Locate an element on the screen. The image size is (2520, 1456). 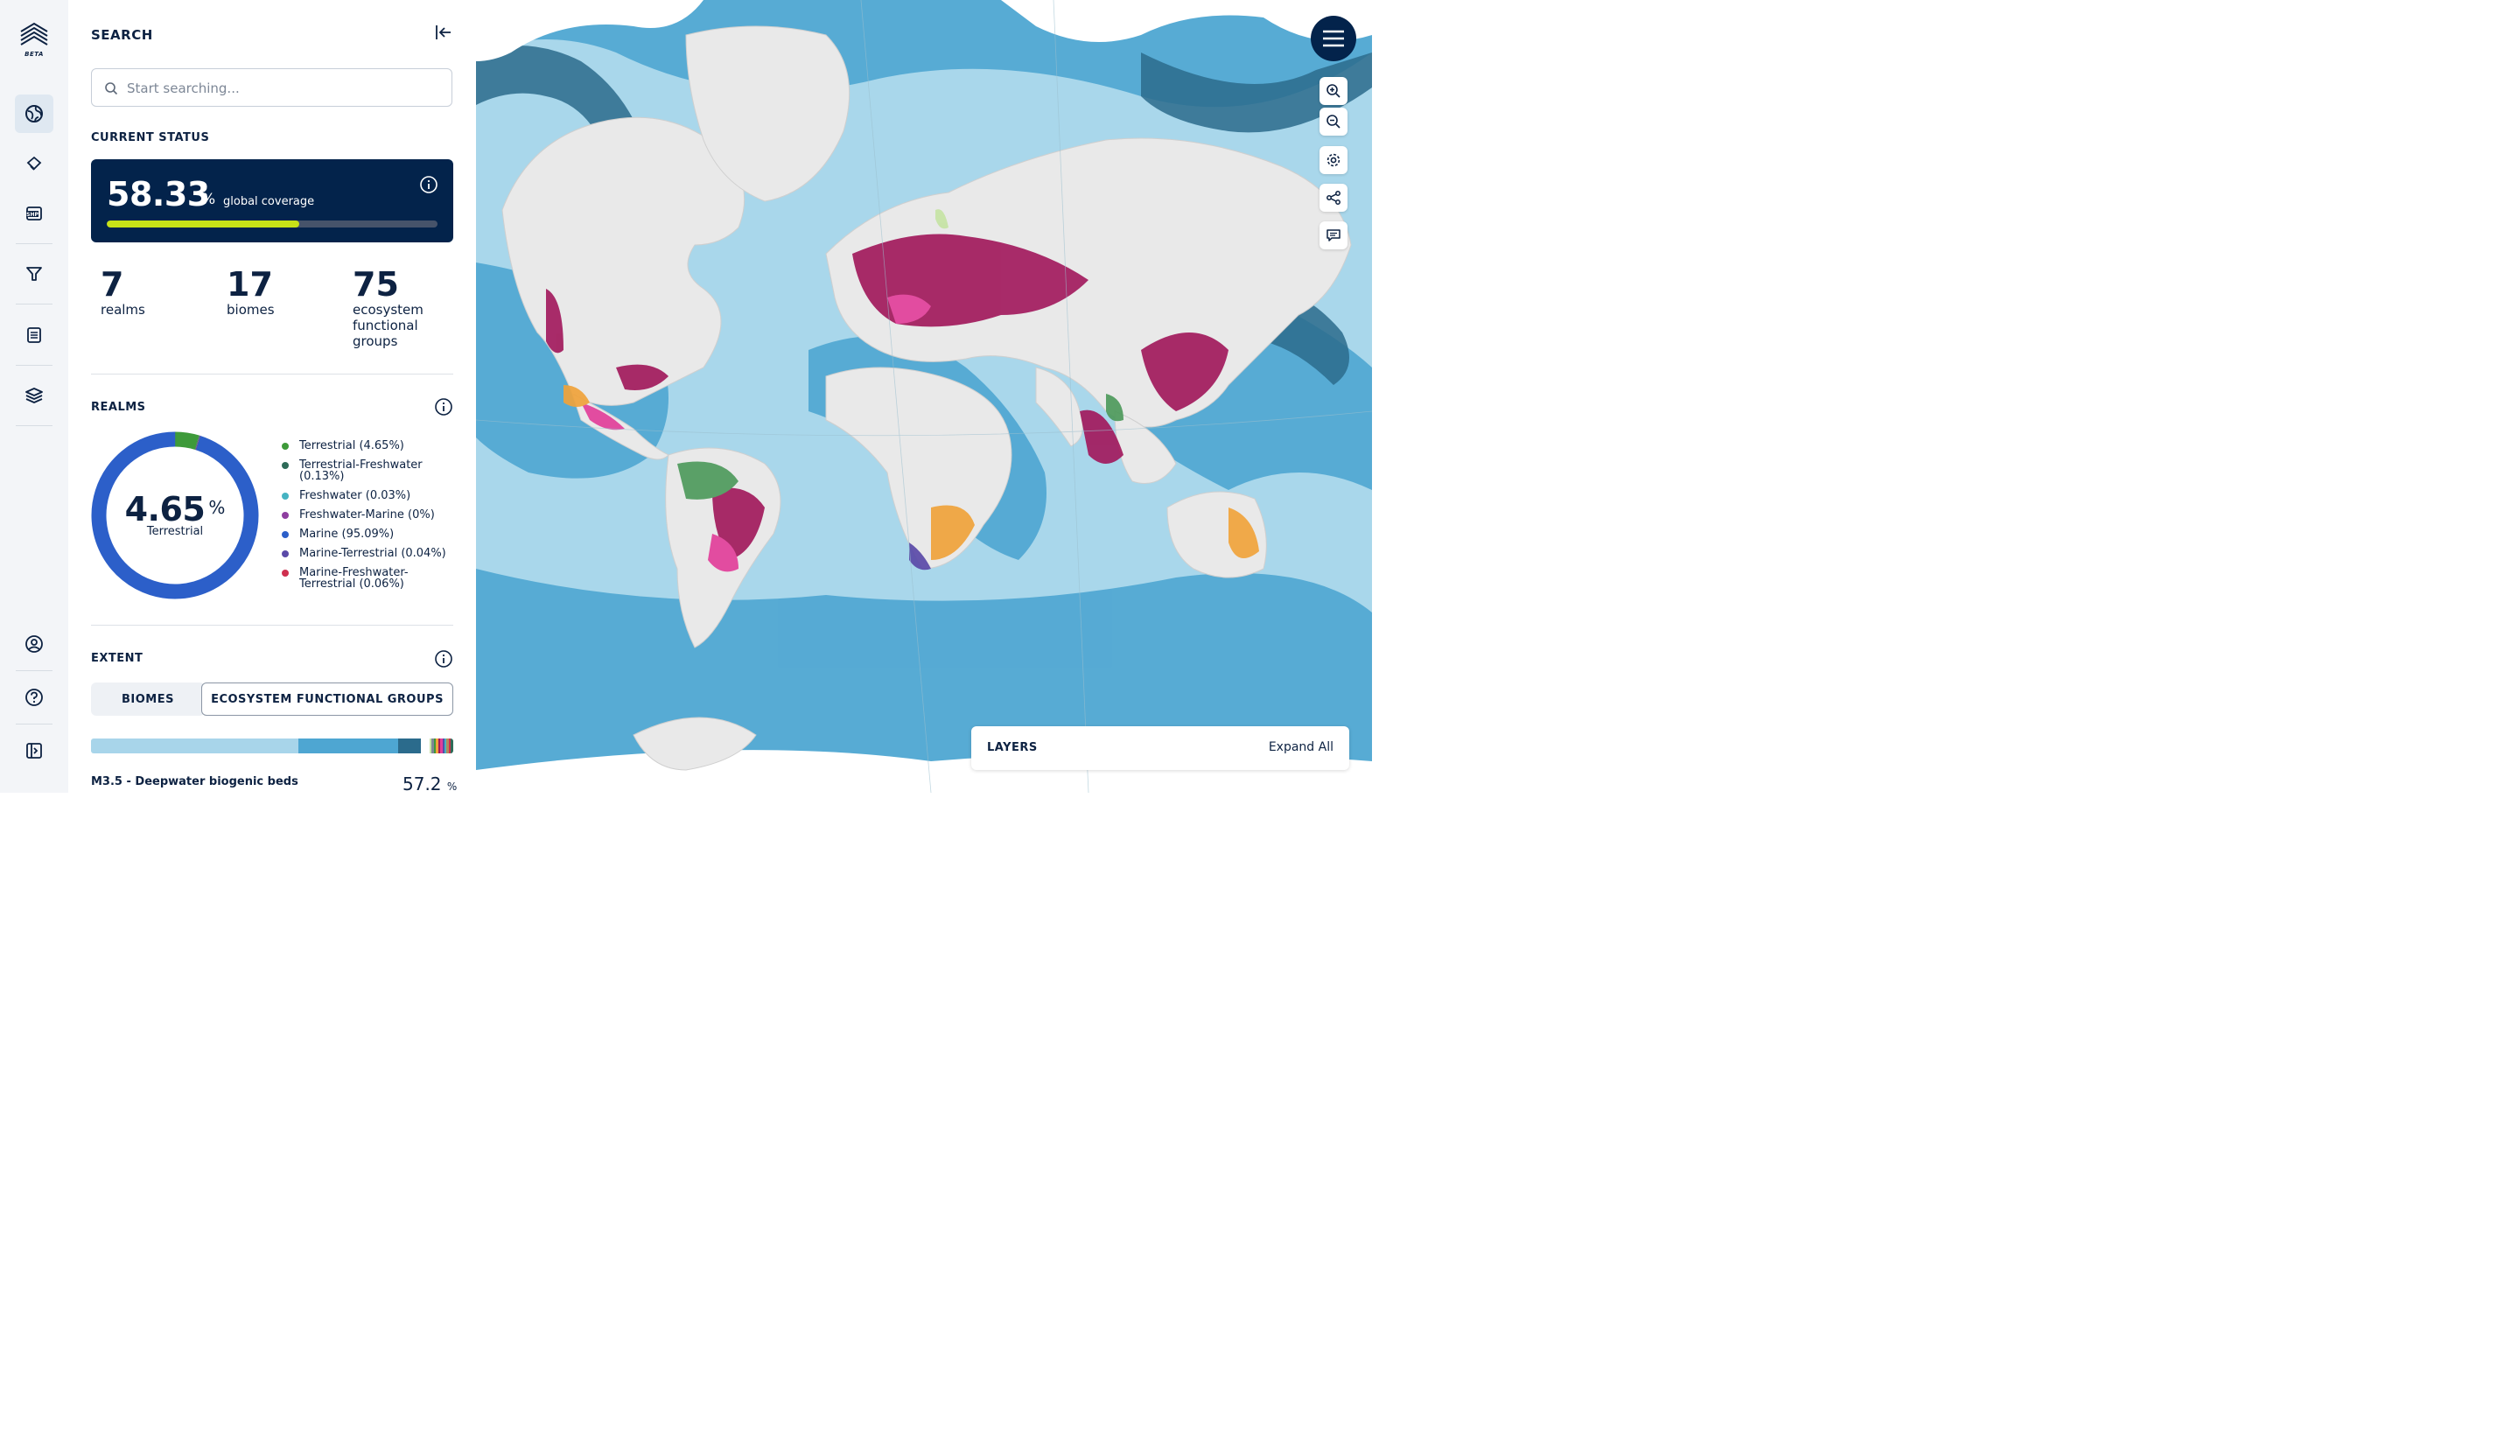
stat-label: ecosystem functional groups is located at coordinates (388, 325).